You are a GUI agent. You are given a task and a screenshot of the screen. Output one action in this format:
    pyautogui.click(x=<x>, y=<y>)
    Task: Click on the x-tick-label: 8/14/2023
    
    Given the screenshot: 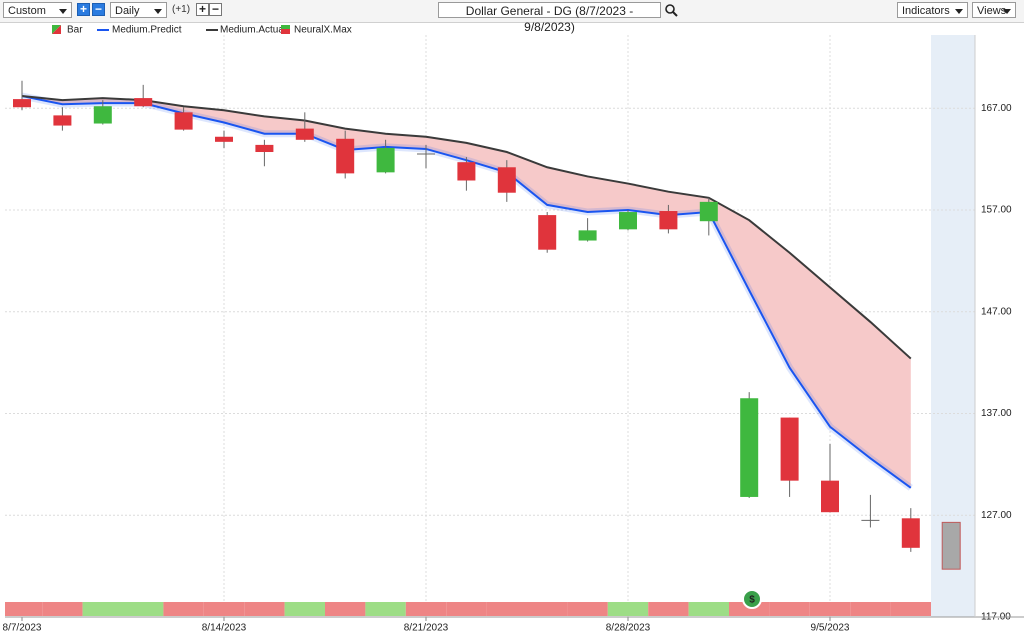 What is the action you would take?
    pyautogui.click(x=224, y=628)
    